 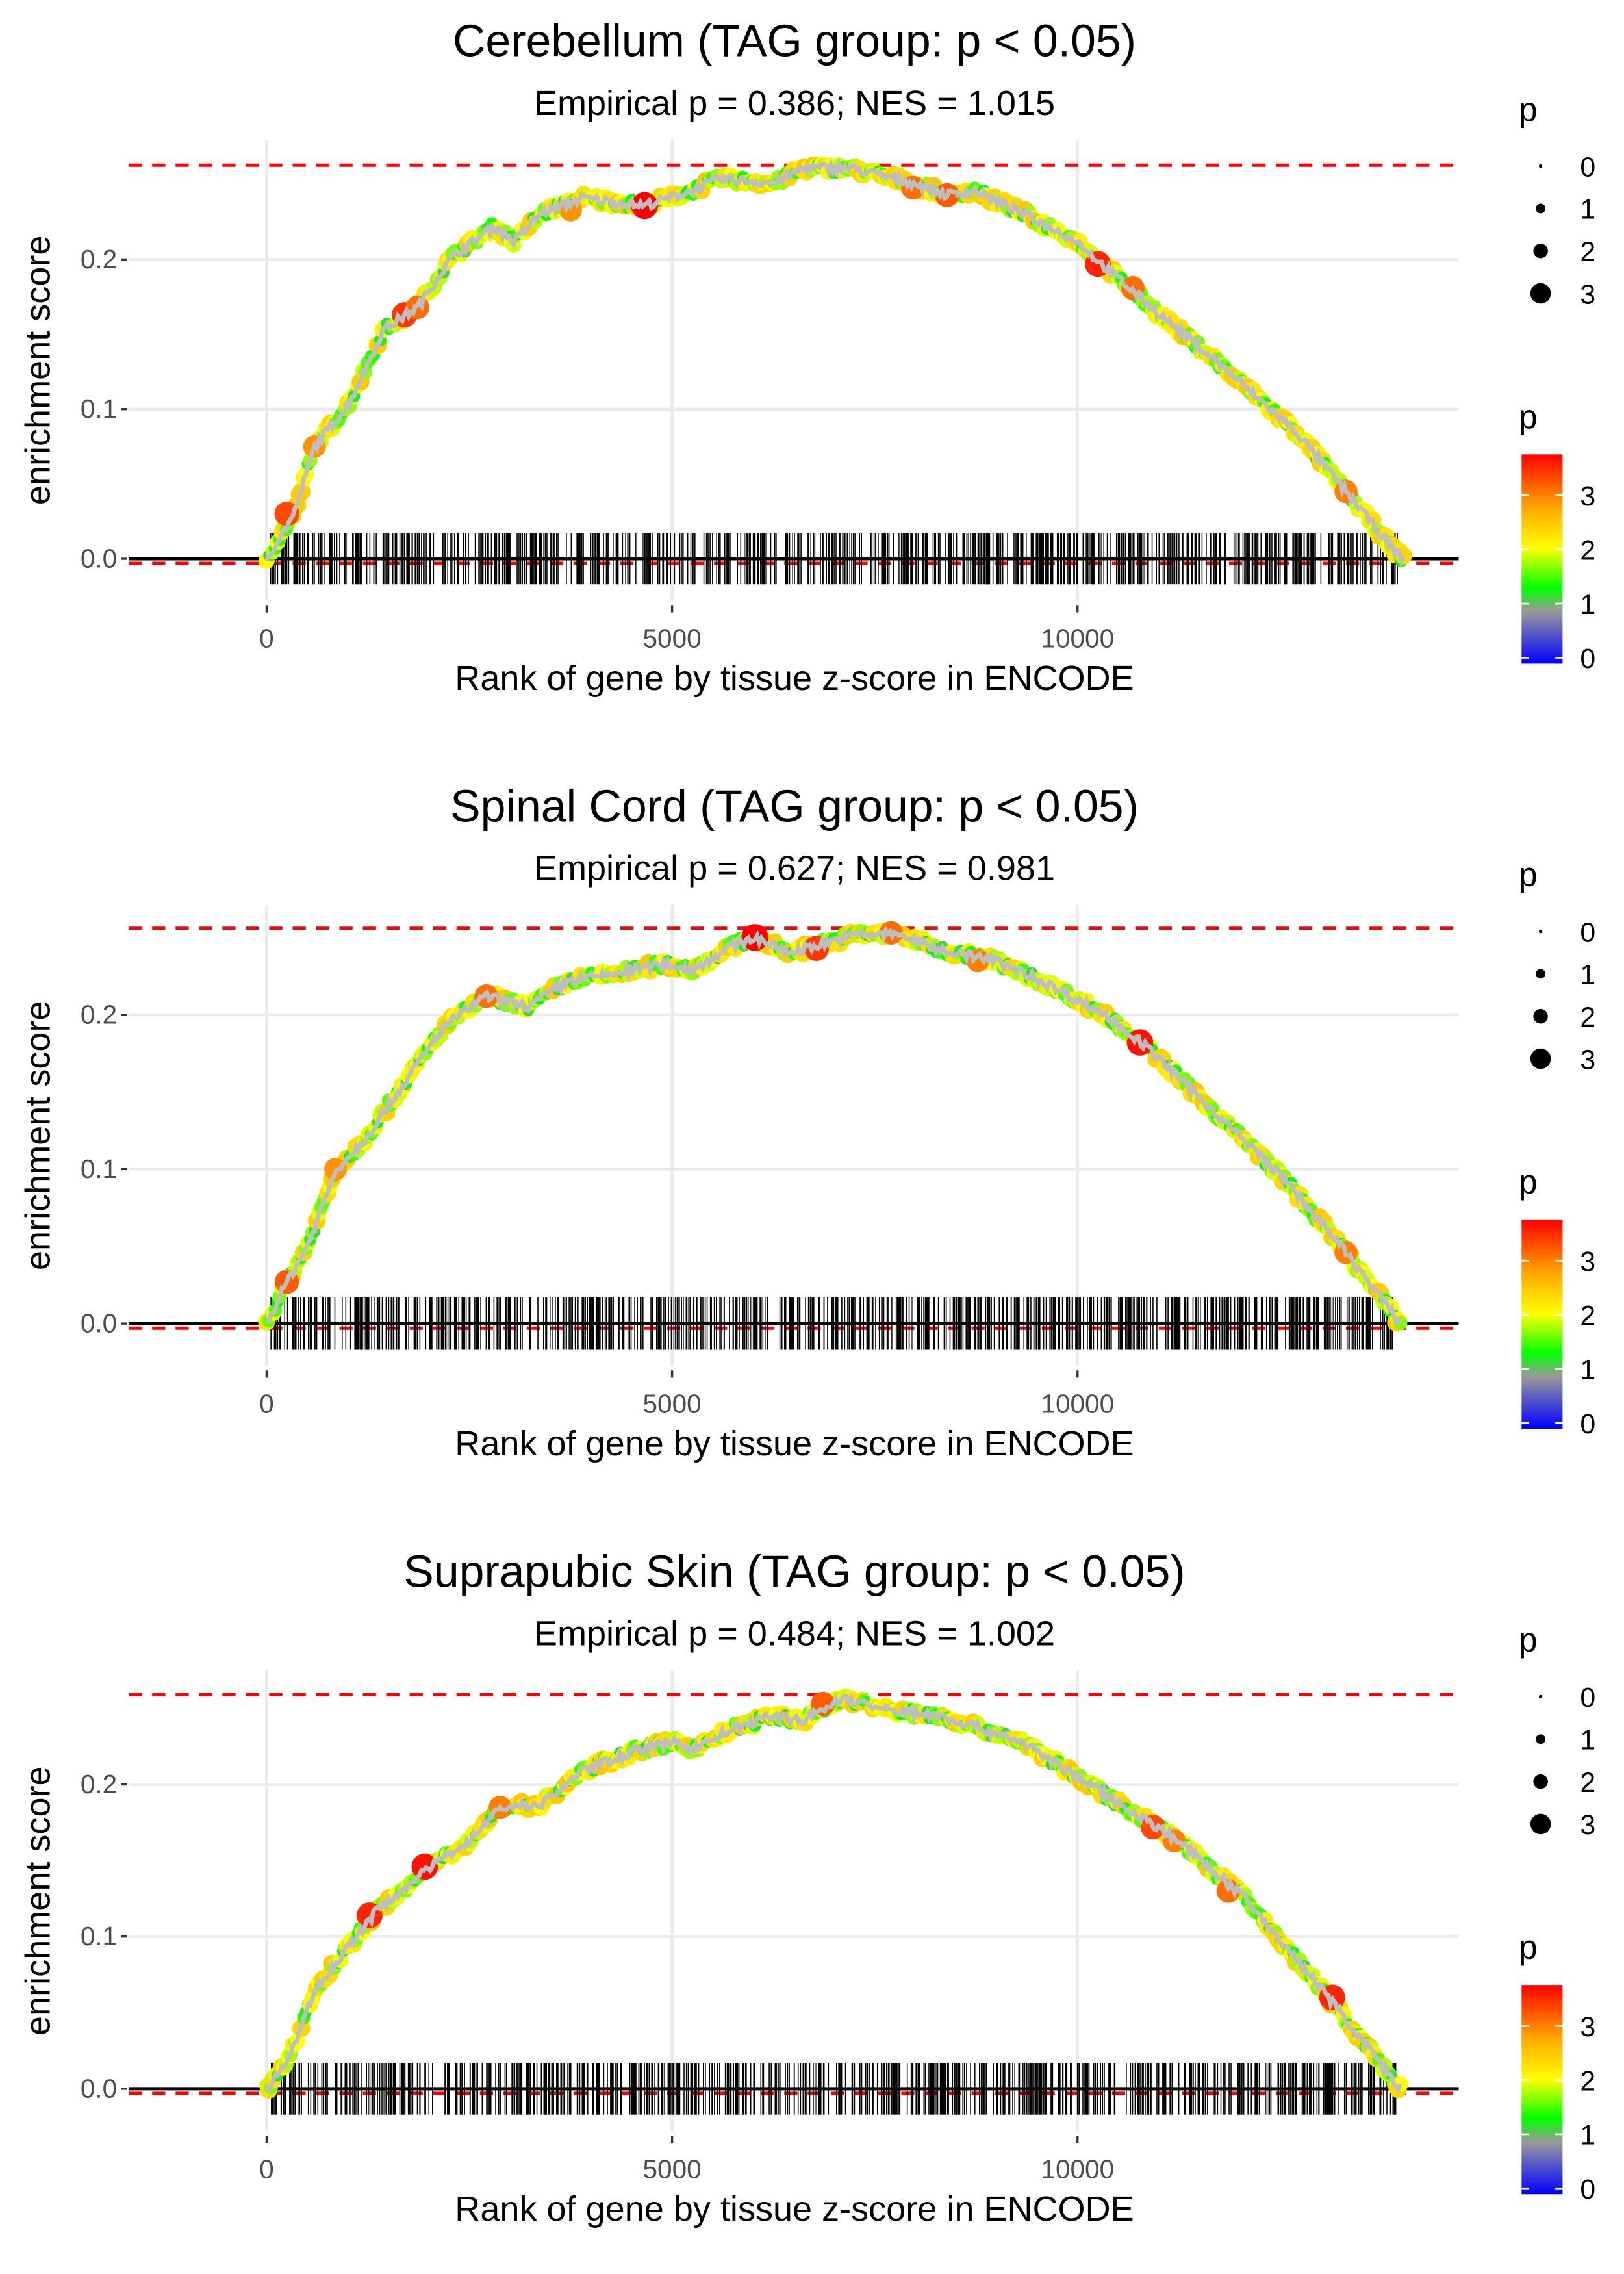 What do you see at coordinates (794, 1571) in the screenshot?
I see `chart-title: Suprapubic Skin (TAG group: p < 0.05)` at bounding box center [794, 1571].